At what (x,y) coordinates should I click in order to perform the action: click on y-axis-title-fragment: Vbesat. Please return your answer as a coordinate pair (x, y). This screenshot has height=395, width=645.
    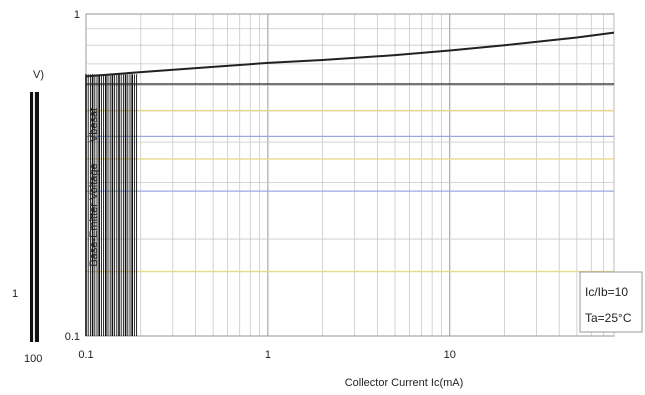
    Looking at the image, I should click on (94, 125).